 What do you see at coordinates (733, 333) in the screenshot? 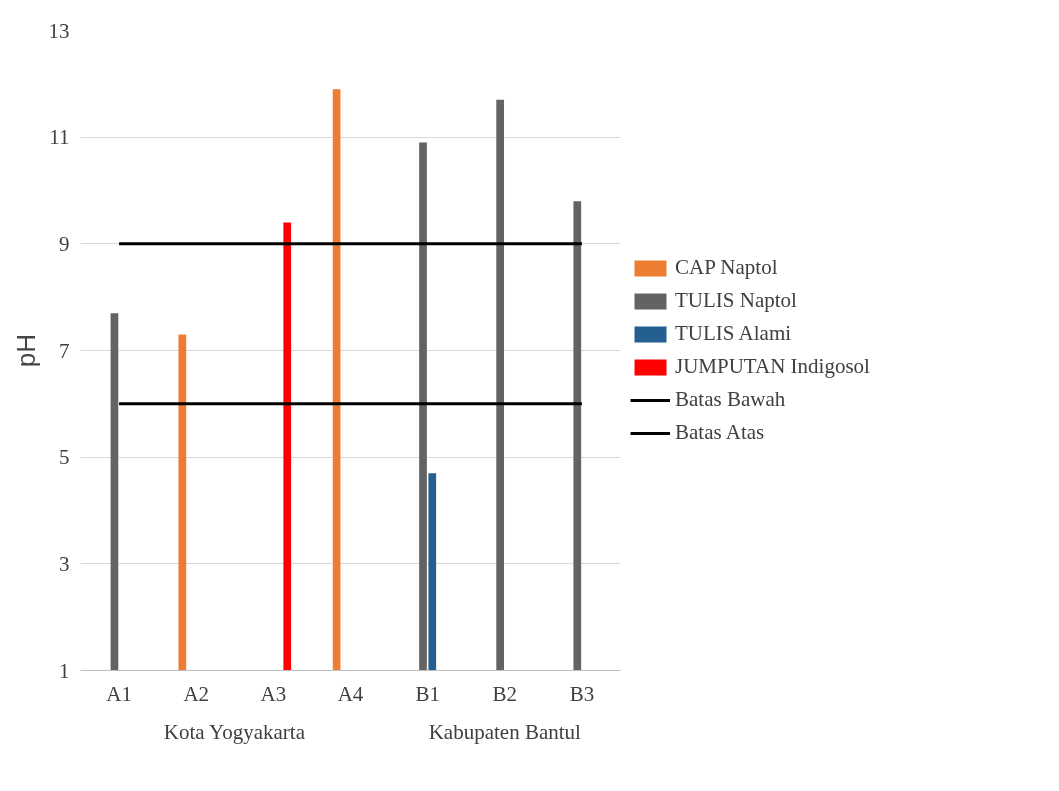
I see `legend-label: TULIS Alami` at bounding box center [733, 333].